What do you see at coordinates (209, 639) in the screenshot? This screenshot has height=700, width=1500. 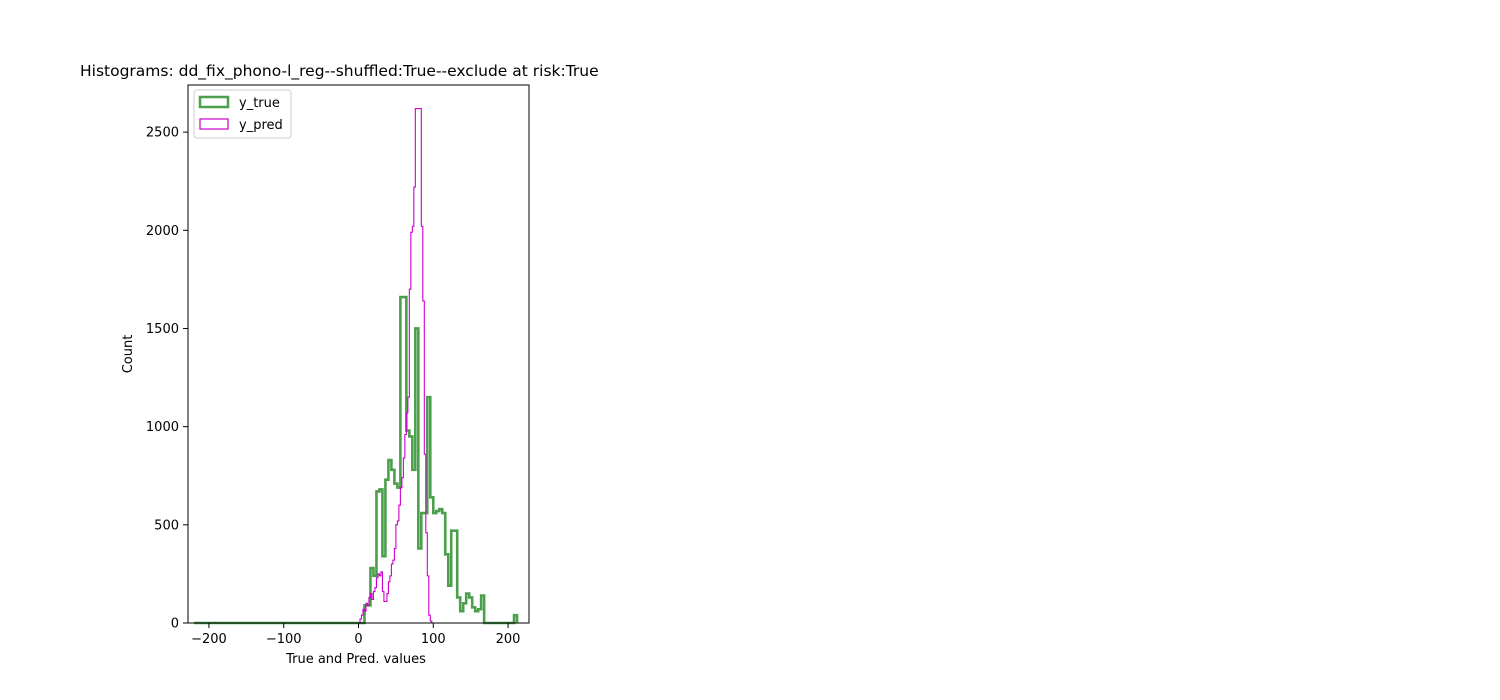 I see `x-tick-label: −200` at bounding box center [209, 639].